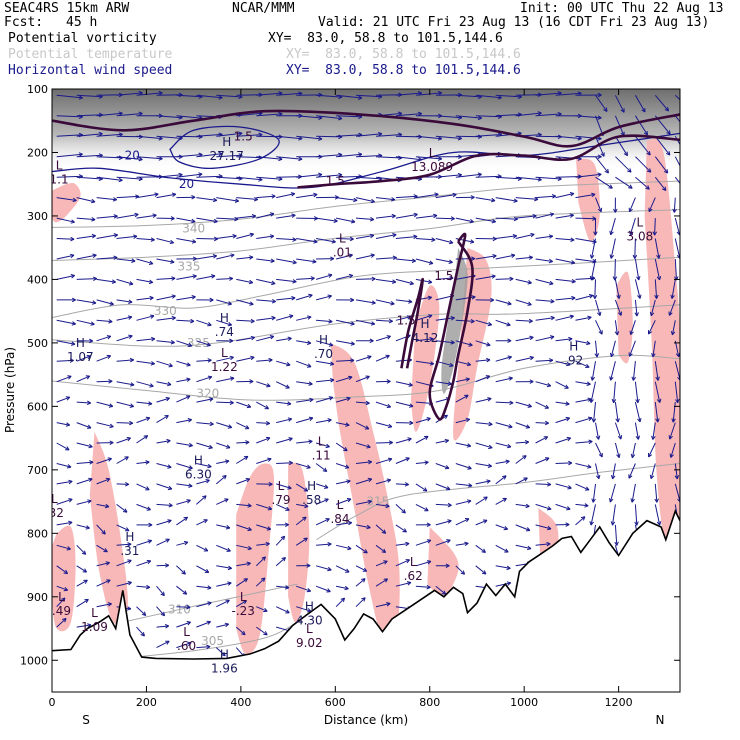  I want to click on fcst-value: 45 h, so click(82, 22).